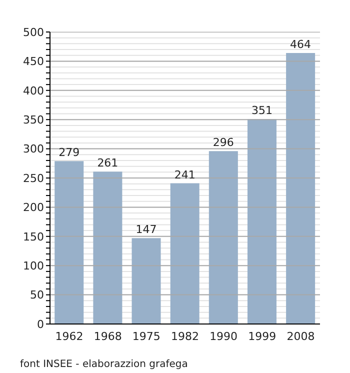 Image resolution: width=350 pixels, height=373 pixels. I want to click on data-label: 351, so click(261, 111).